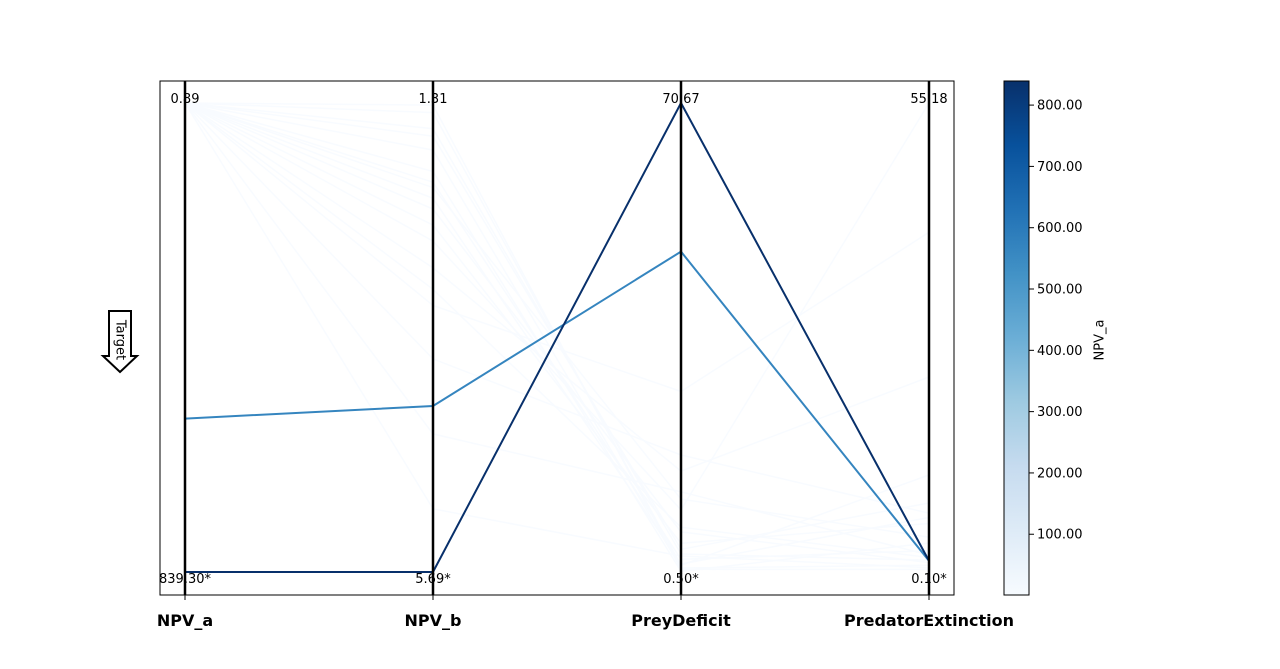 The height and width of the screenshot is (669, 1280). What do you see at coordinates (1060, 290) in the screenshot?
I see `colorbar-tick-label: 500.00` at bounding box center [1060, 290].